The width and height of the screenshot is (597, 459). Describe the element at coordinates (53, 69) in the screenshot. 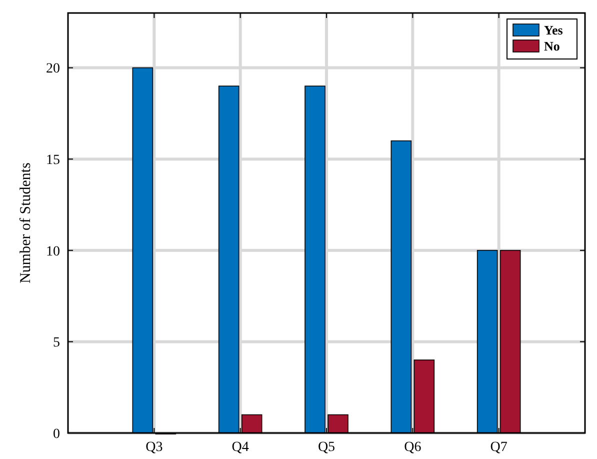

I see `y-tick-label: 20` at that location.